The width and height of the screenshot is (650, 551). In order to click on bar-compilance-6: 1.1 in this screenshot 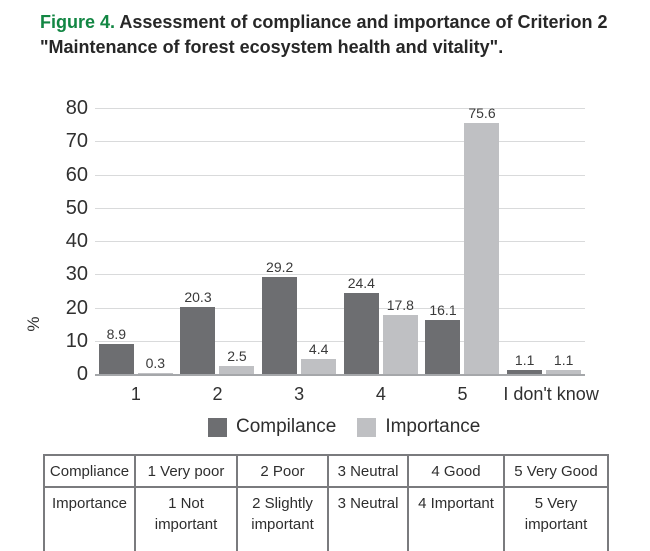, I will do `click(525, 363)`.